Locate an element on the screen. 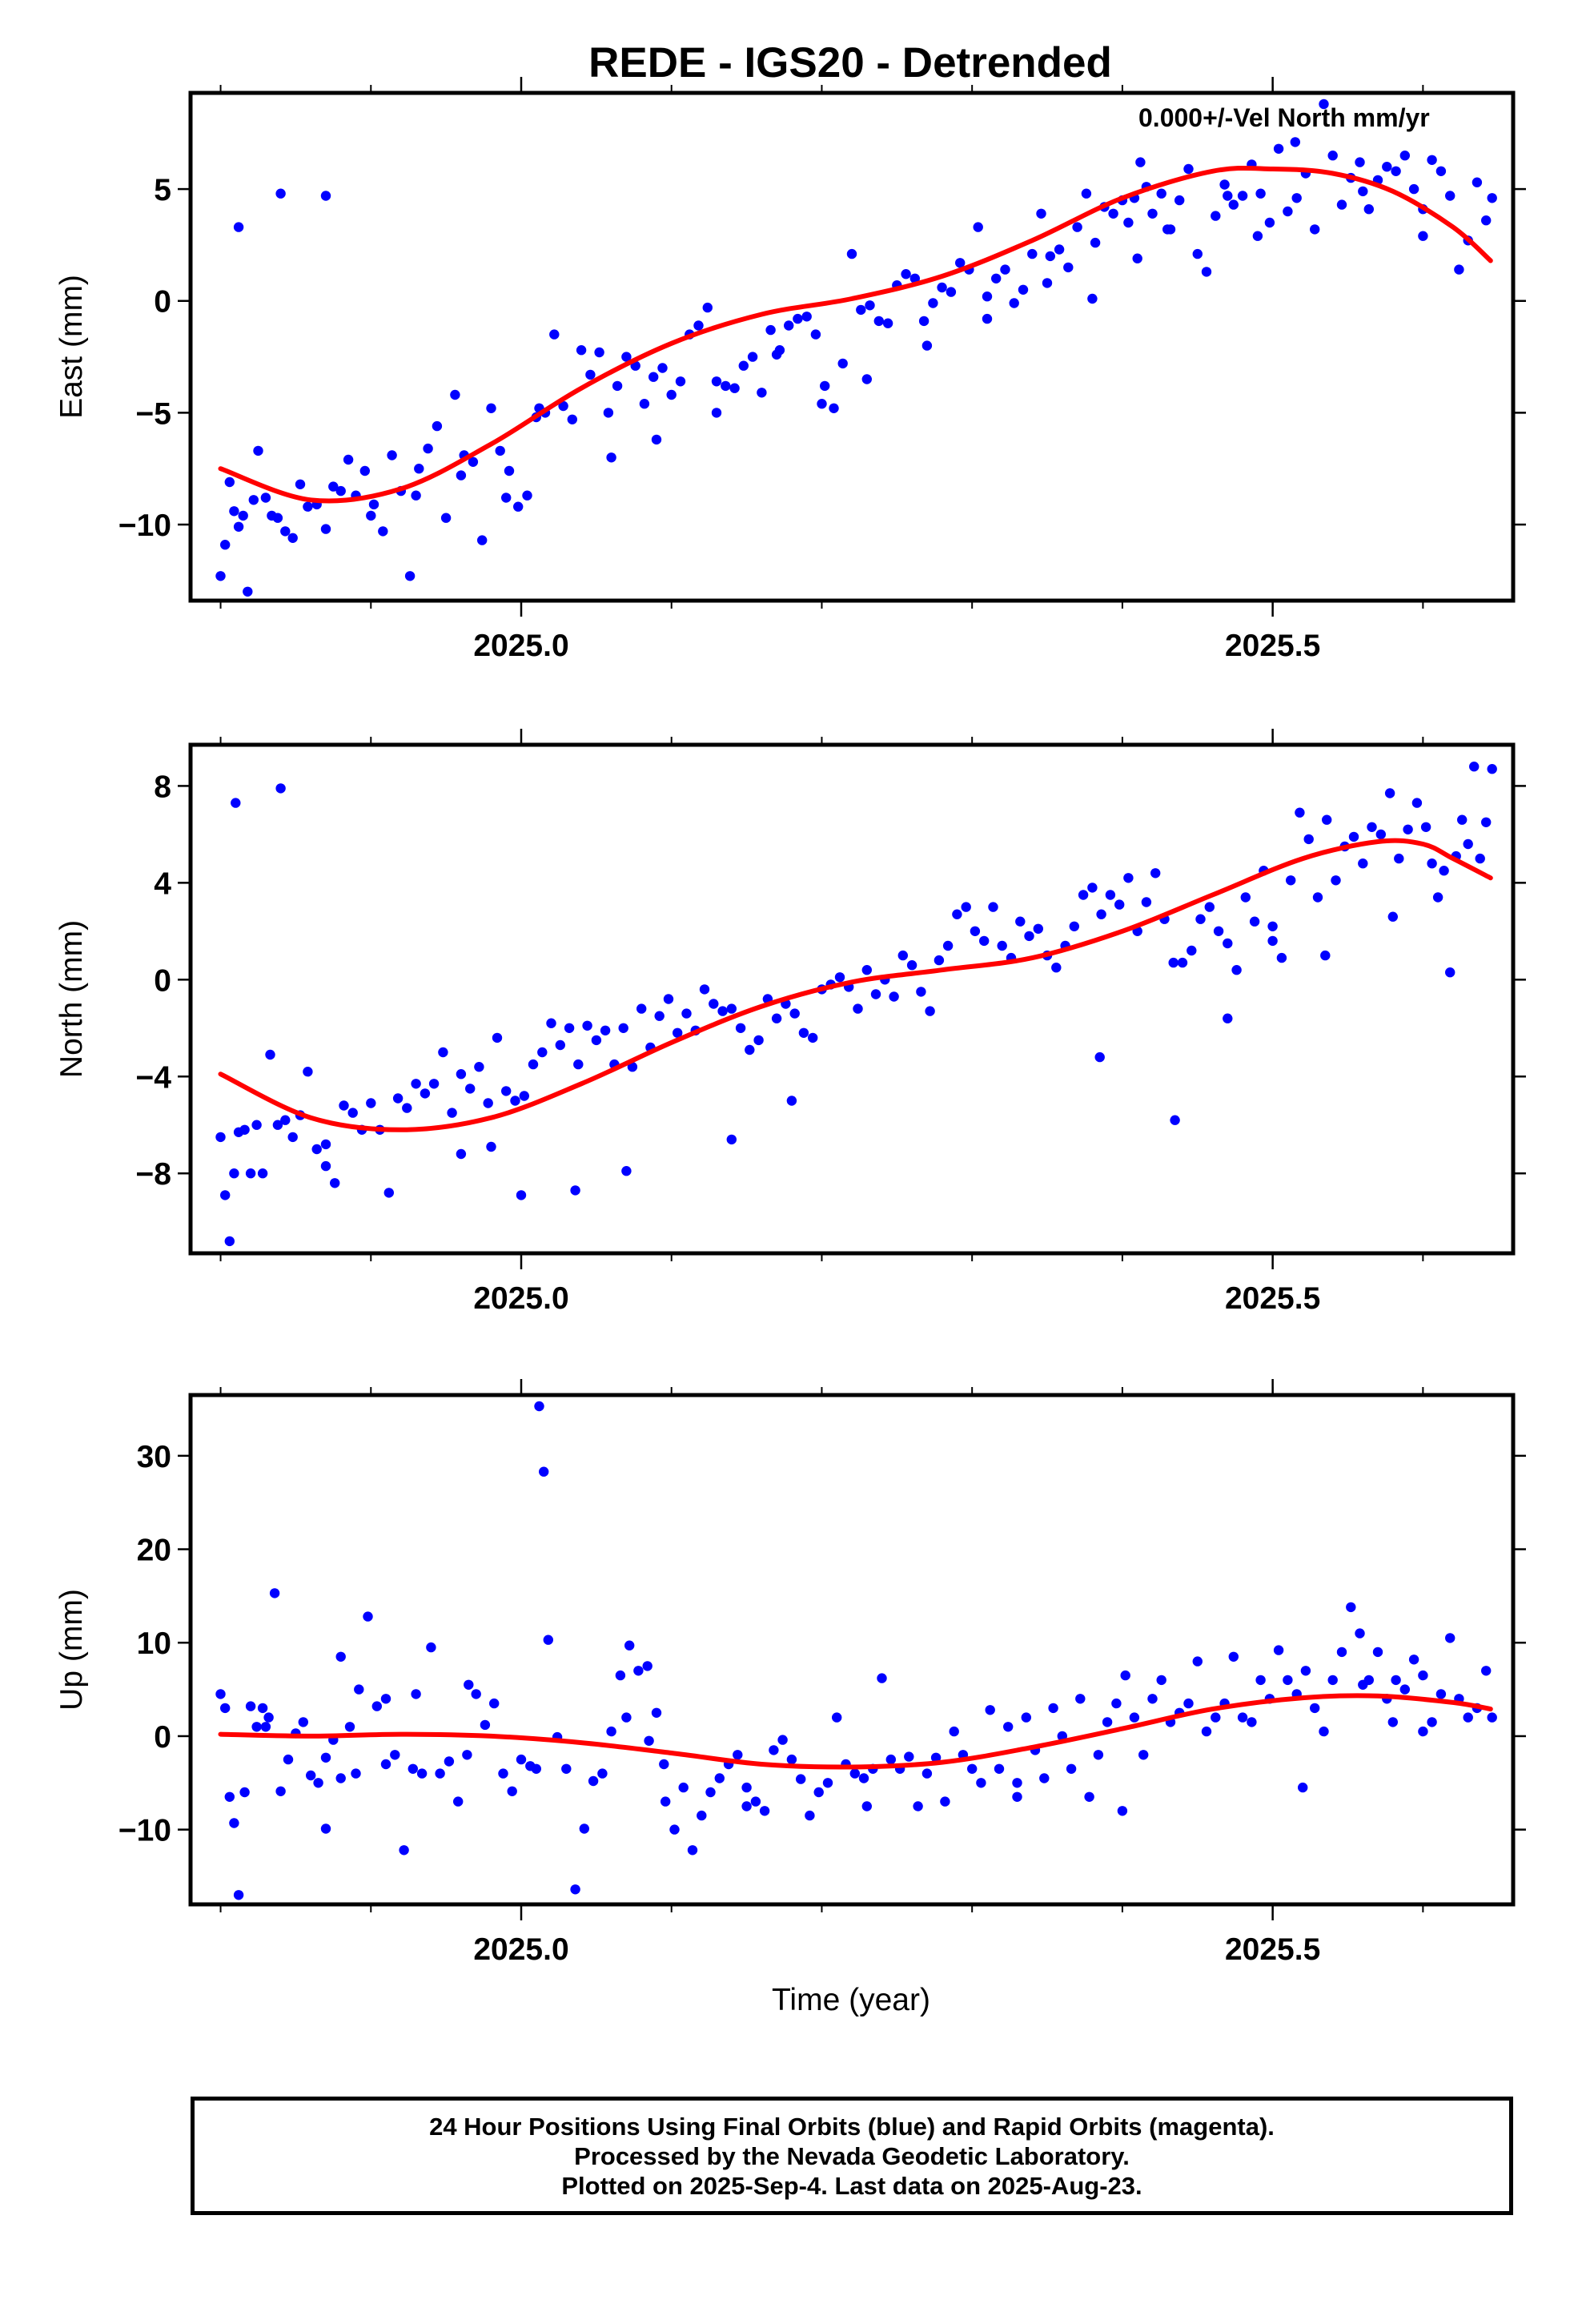  y-axis-label: East (mm) is located at coordinates (71, 347).